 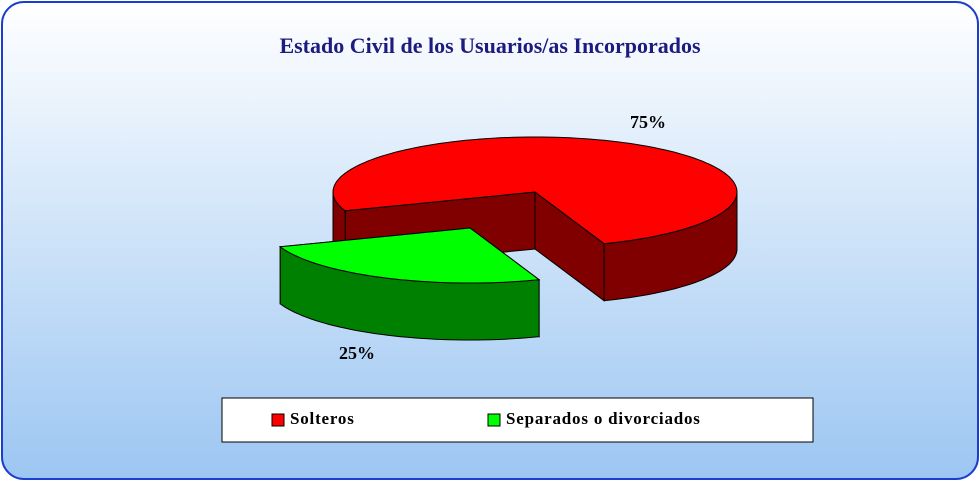 I want to click on legend-label: Separados o divorciados, so click(x=603, y=418).